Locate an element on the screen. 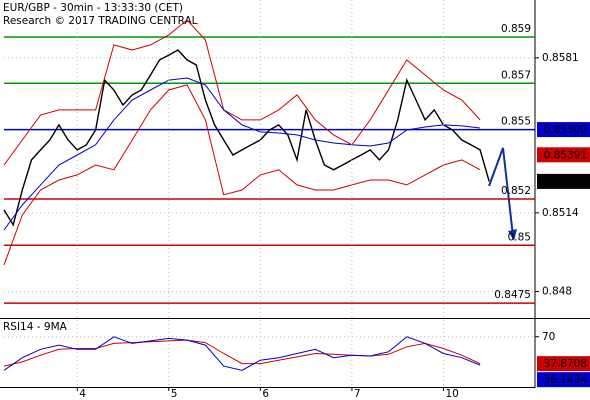 The width and height of the screenshot is (590, 400). chart-subtitle: Research © 2017 TRADING CENTRAL is located at coordinates (100, 21).